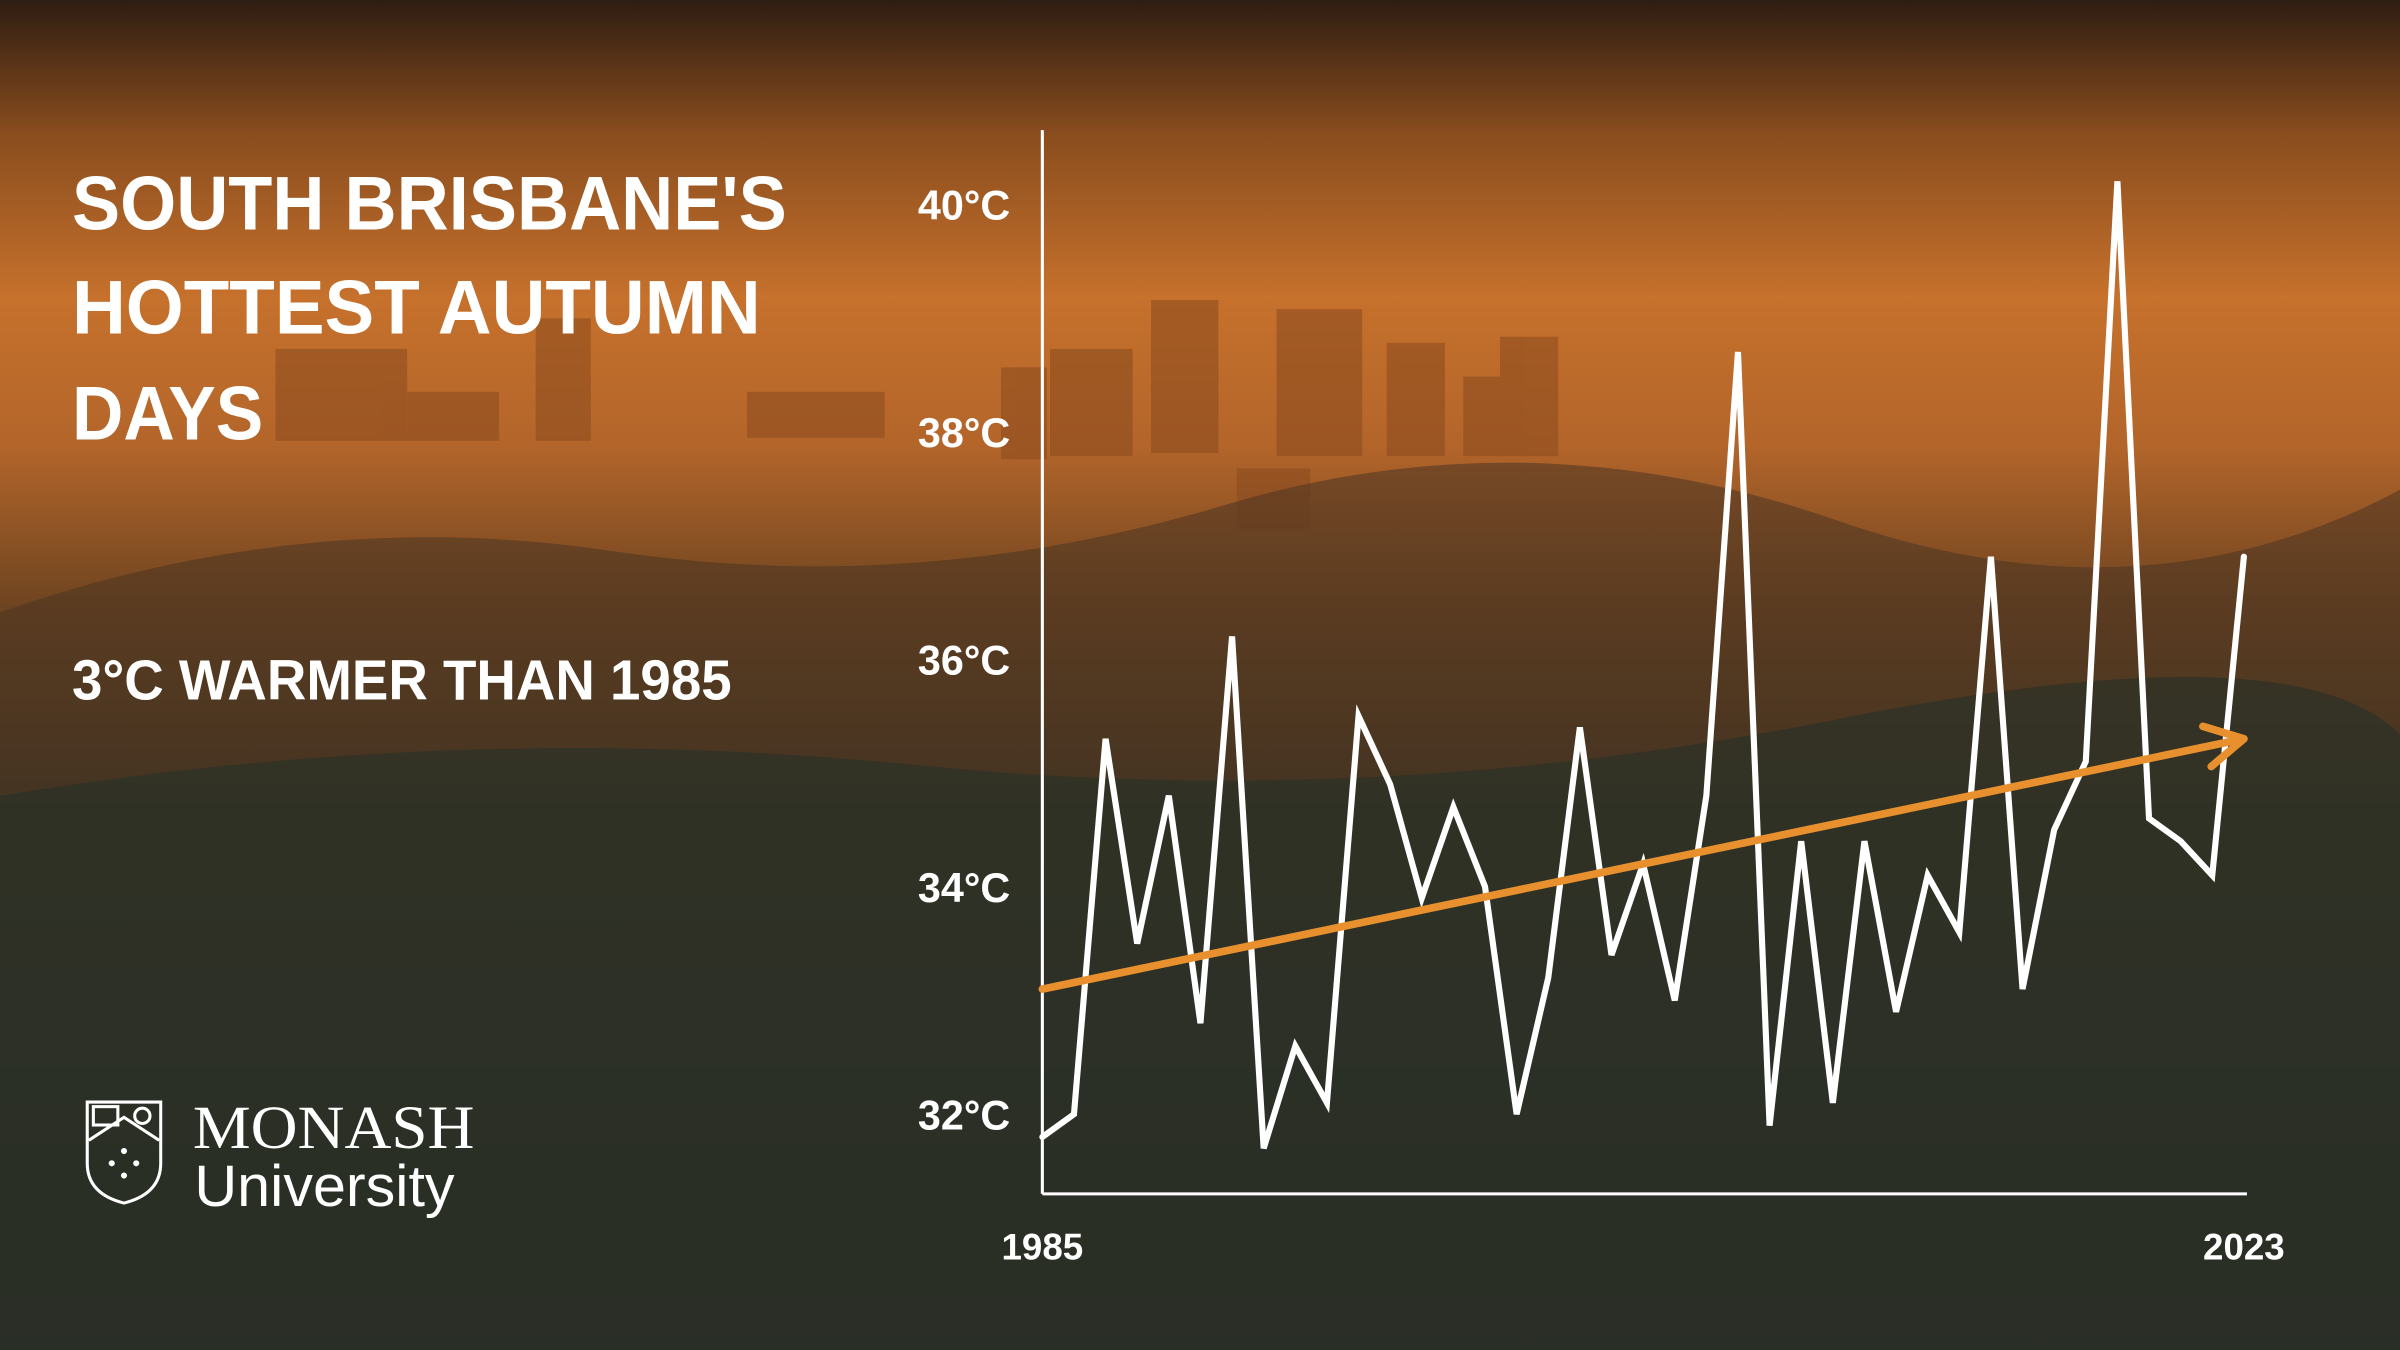 The image size is (2400, 1350). I want to click on x-tick-label: 1985, so click(1043, 1247).